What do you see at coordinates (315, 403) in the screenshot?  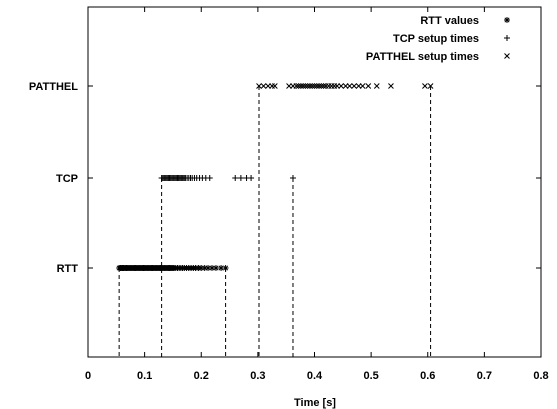 I see `x-axis-label: Time [s]` at bounding box center [315, 403].